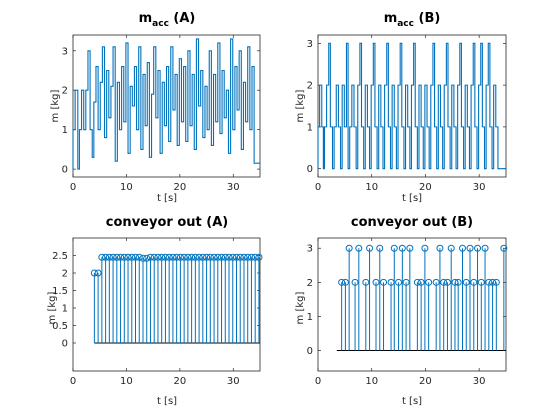 The width and height of the screenshot is (560, 420). What do you see at coordinates (412, 20) in the screenshot?
I see `subplot-title: macc (B)` at bounding box center [412, 20].